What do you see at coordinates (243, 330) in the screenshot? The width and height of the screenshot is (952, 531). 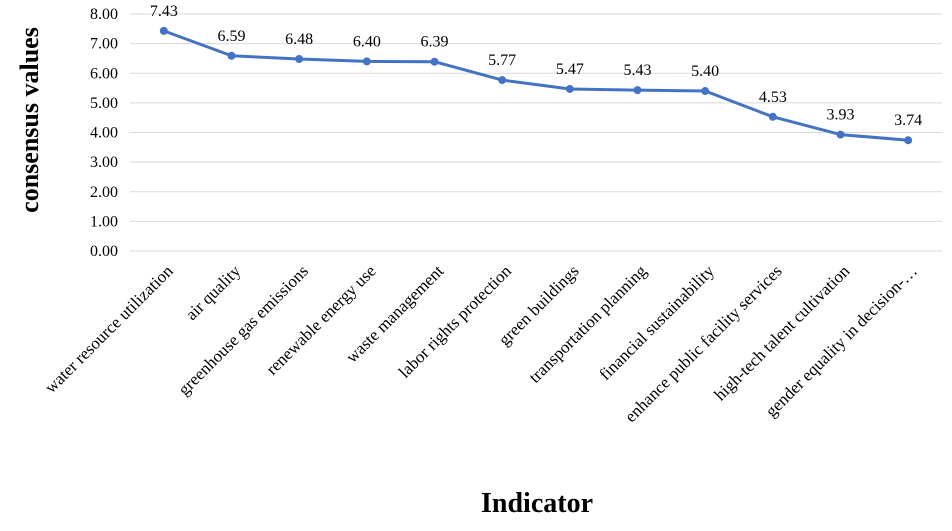 I see `x-category-label: greenhouse gas emissions` at bounding box center [243, 330].